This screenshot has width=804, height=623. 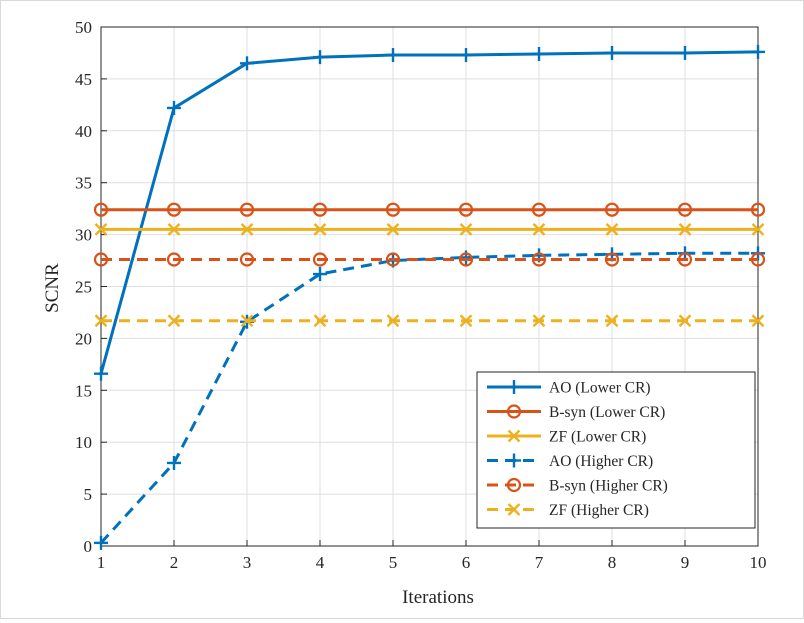 I want to click on legend-label: B-syn (Lower CR), so click(x=607, y=412).